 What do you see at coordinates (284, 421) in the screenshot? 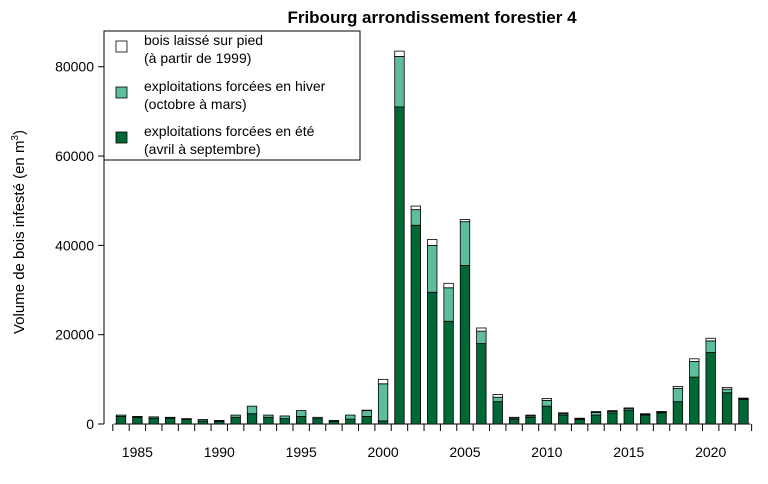
I see `bar-segment-1994-s0` at bounding box center [284, 421].